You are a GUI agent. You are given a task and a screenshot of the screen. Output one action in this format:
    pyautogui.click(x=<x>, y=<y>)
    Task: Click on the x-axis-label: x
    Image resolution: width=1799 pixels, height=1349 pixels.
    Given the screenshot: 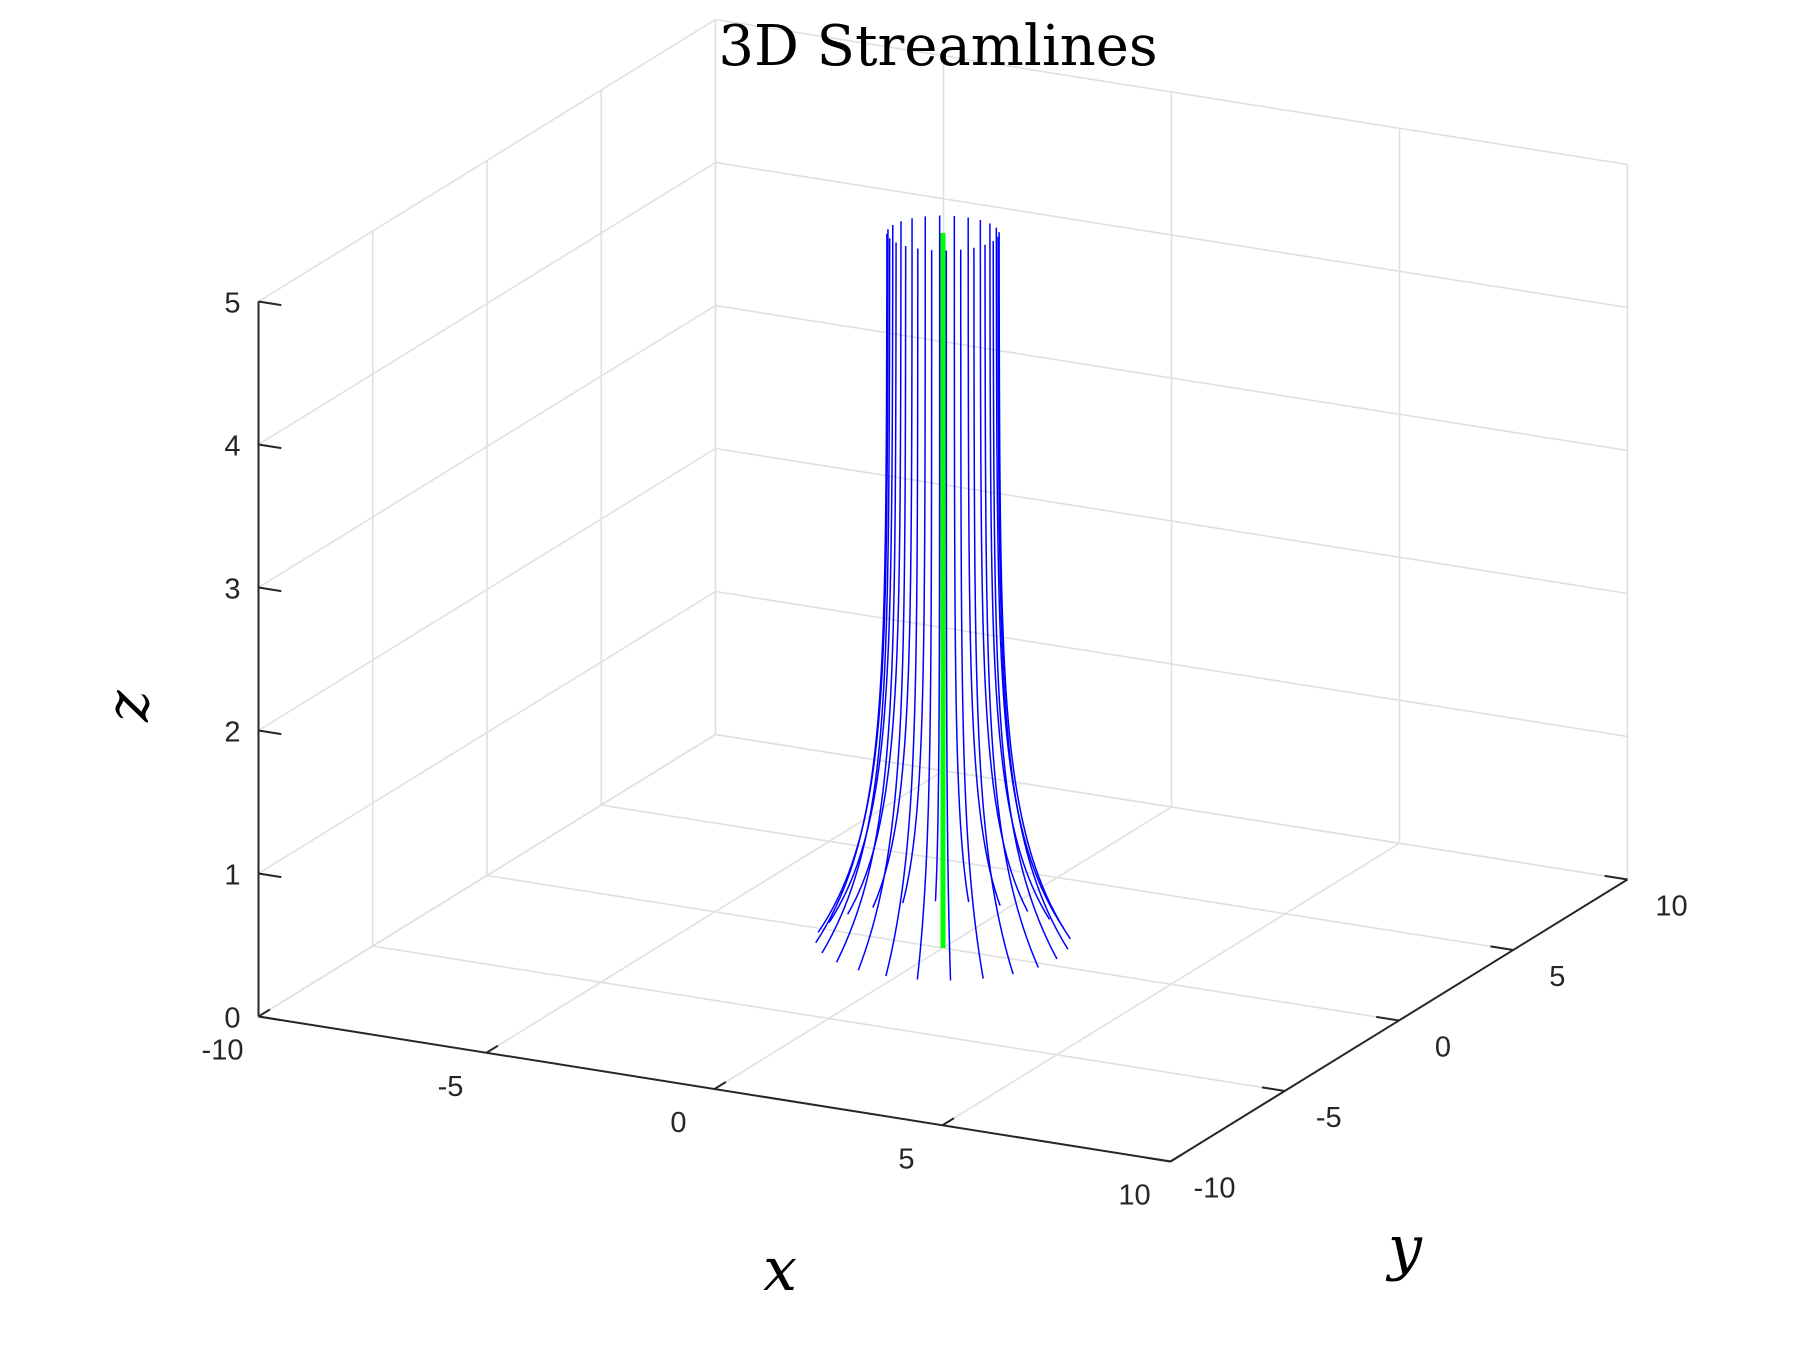 What is the action you would take?
    pyautogui.click(x=780, y=1270)
    